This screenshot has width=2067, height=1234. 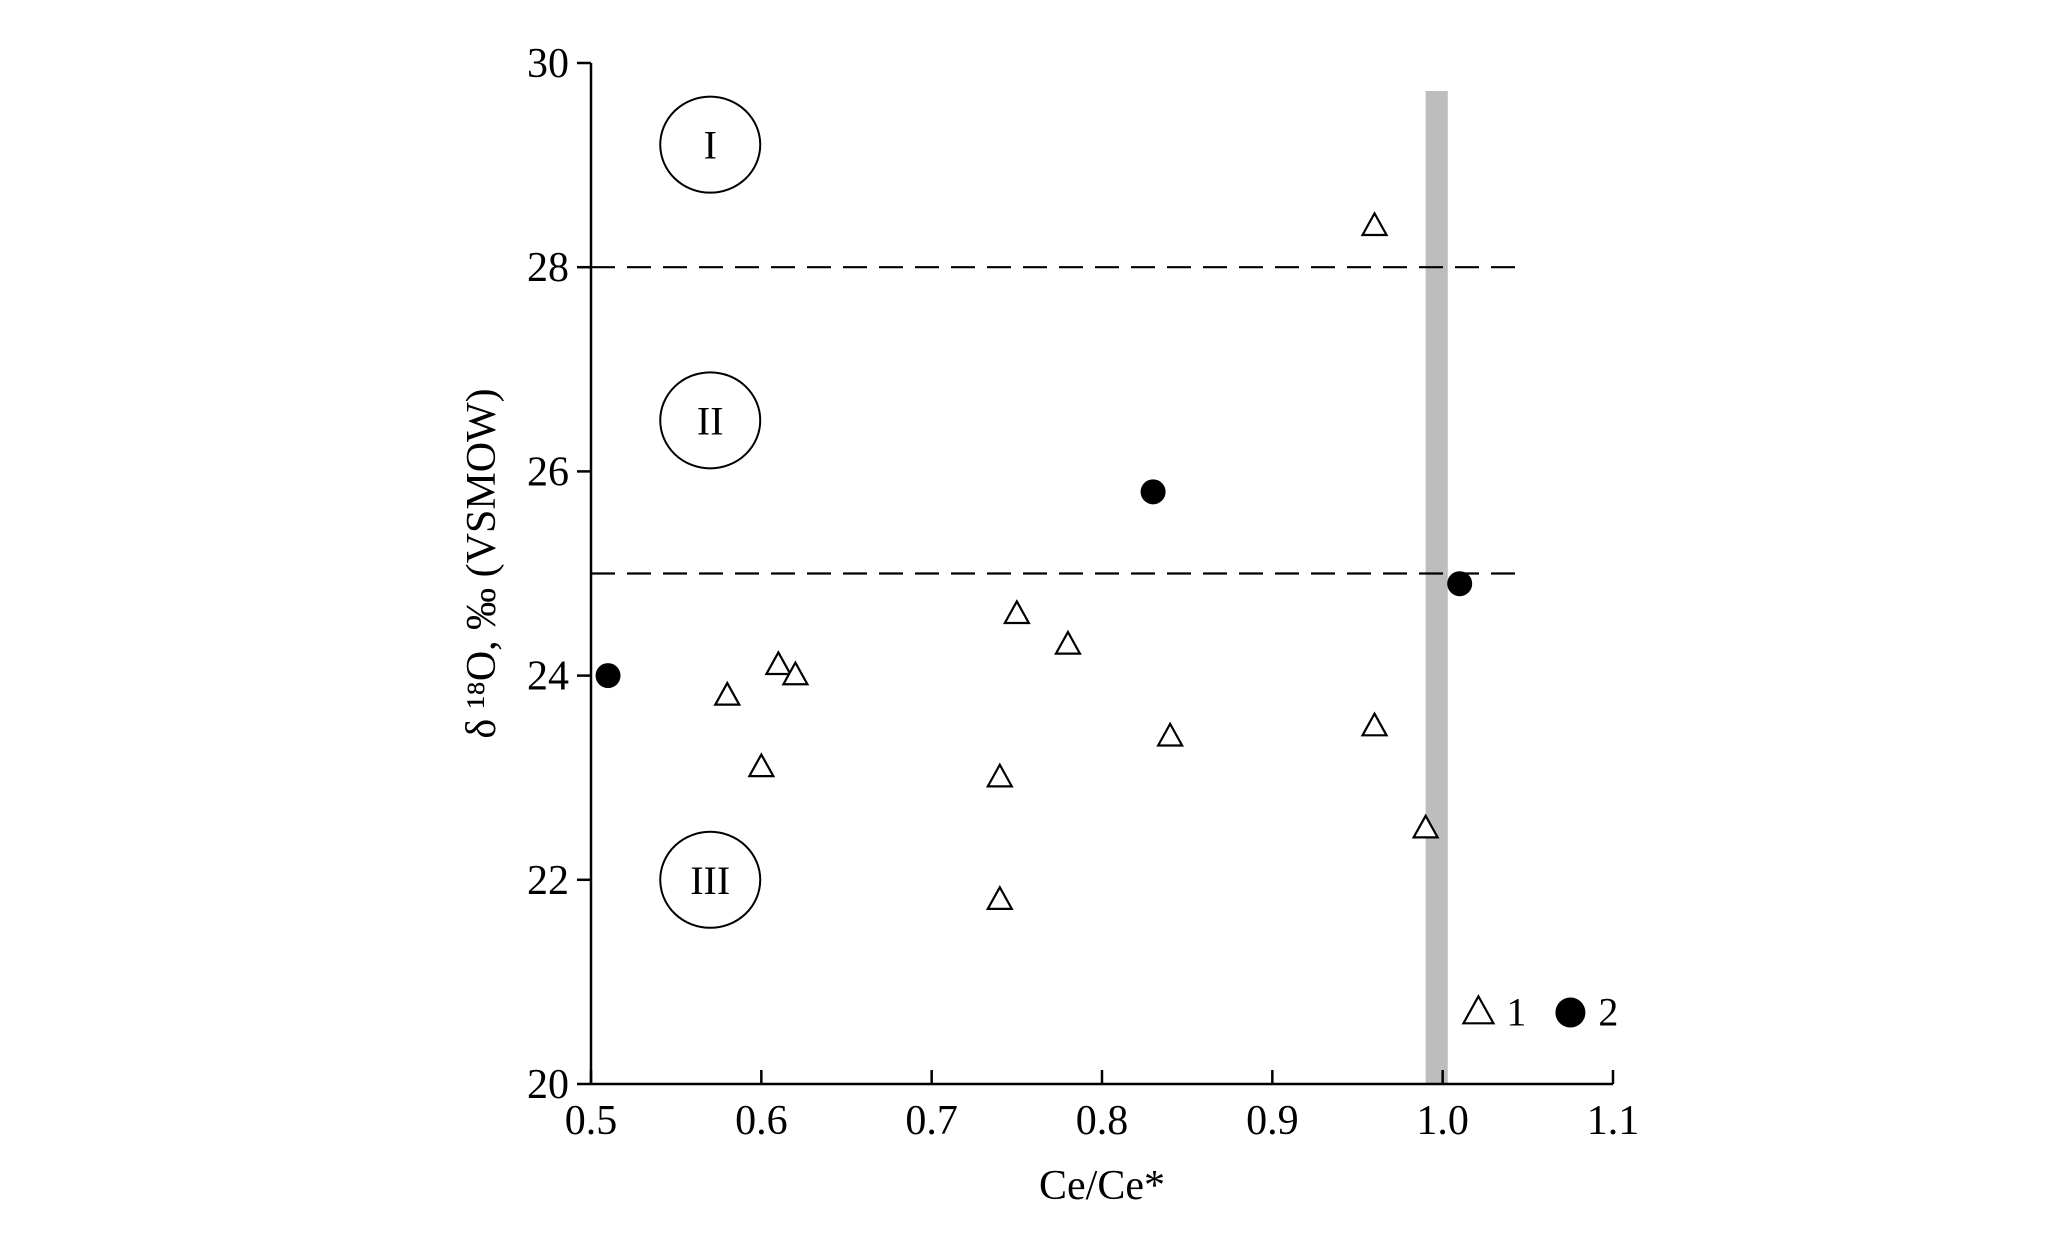 What do you see at coordinates (1613, 1121) in the screenshot?
I see `x-tick-label: 1.1` at bounding box center [1613, 1121].